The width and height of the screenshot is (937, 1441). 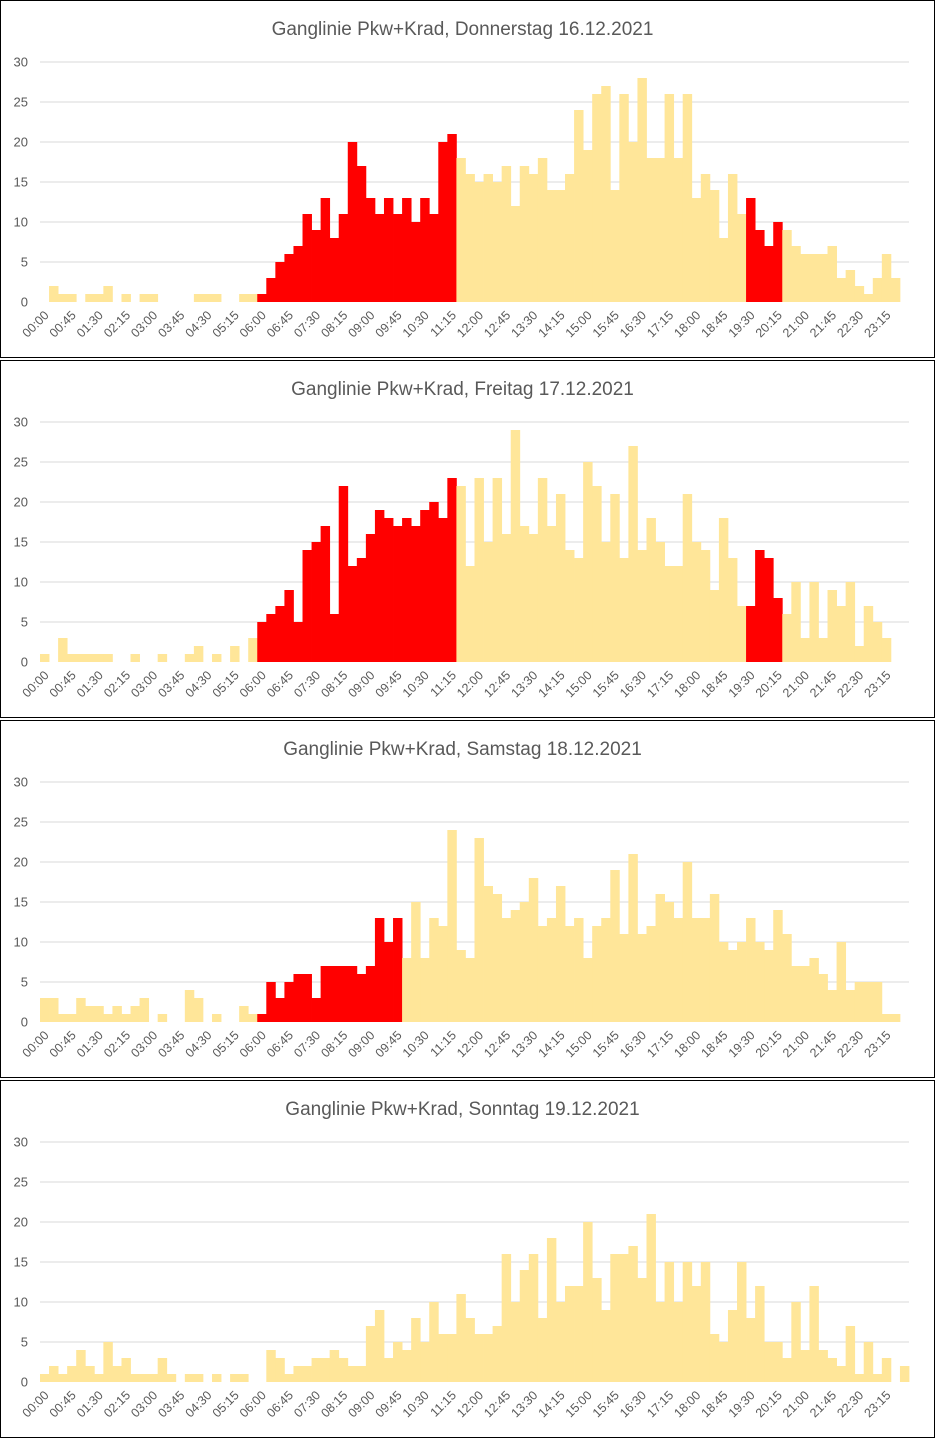 I want to click on x-tick-label: 05:15, so click(x=226, y=684).